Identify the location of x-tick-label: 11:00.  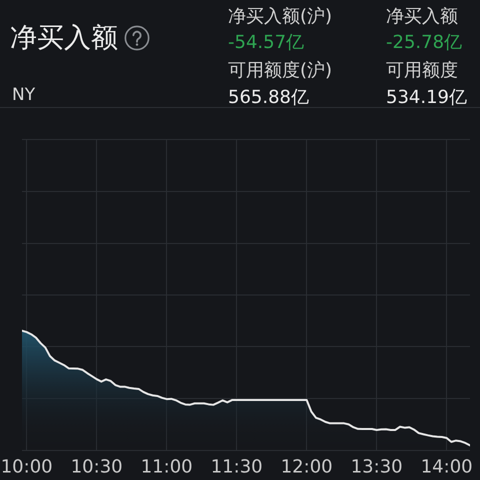
(166, 467).